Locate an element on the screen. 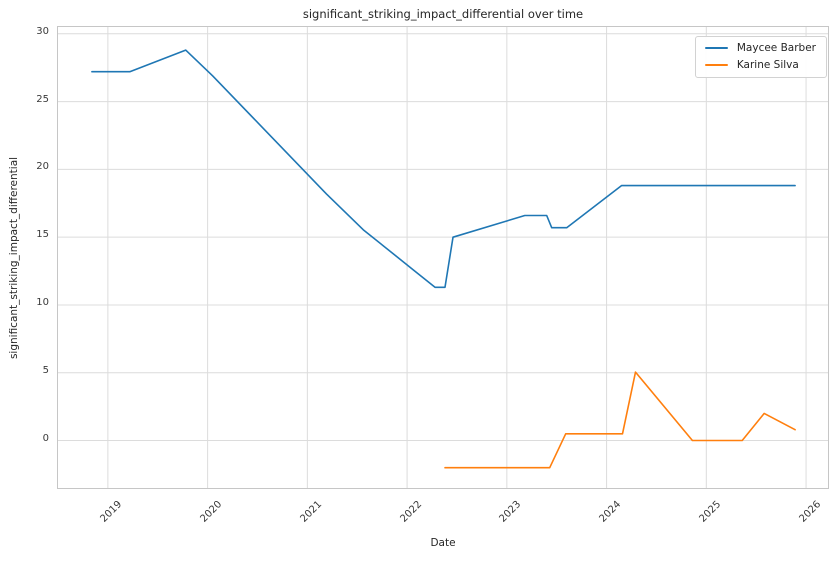 This screenshot has height=561, width=840. x-tick-label: 2020 is located at coordinates (211, 512).